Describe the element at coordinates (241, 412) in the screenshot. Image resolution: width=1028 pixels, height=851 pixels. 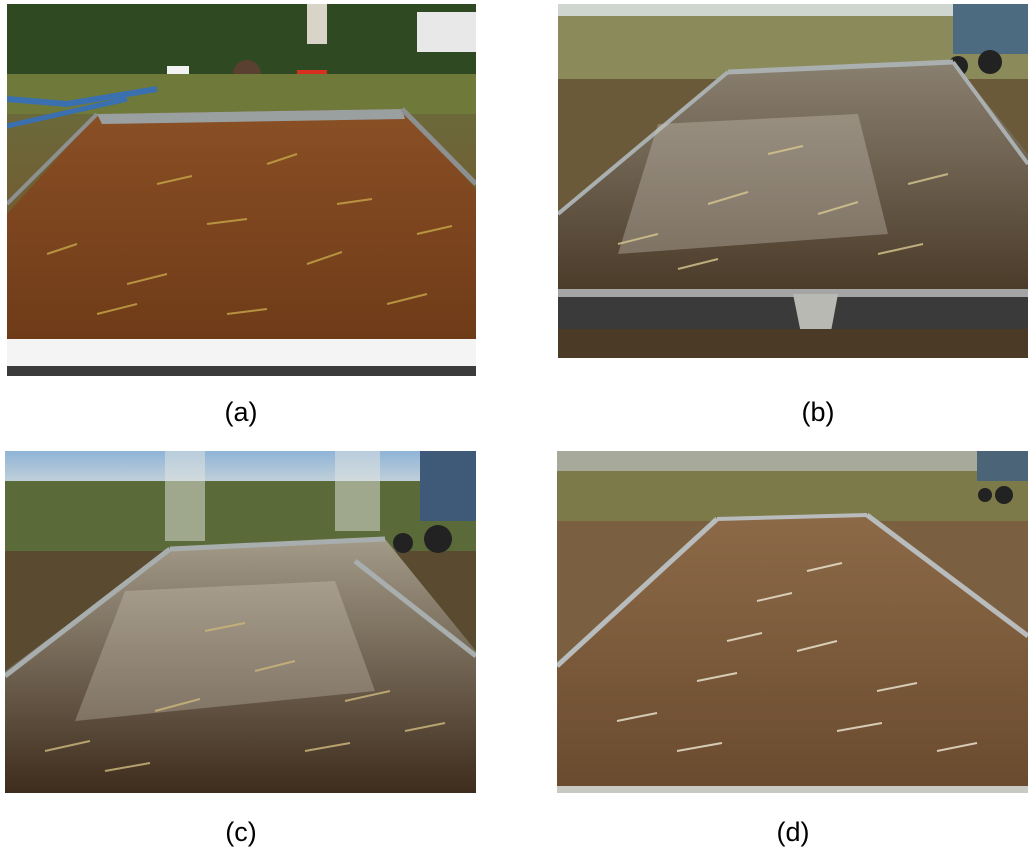
I see `caption-a: (a)` at that location.